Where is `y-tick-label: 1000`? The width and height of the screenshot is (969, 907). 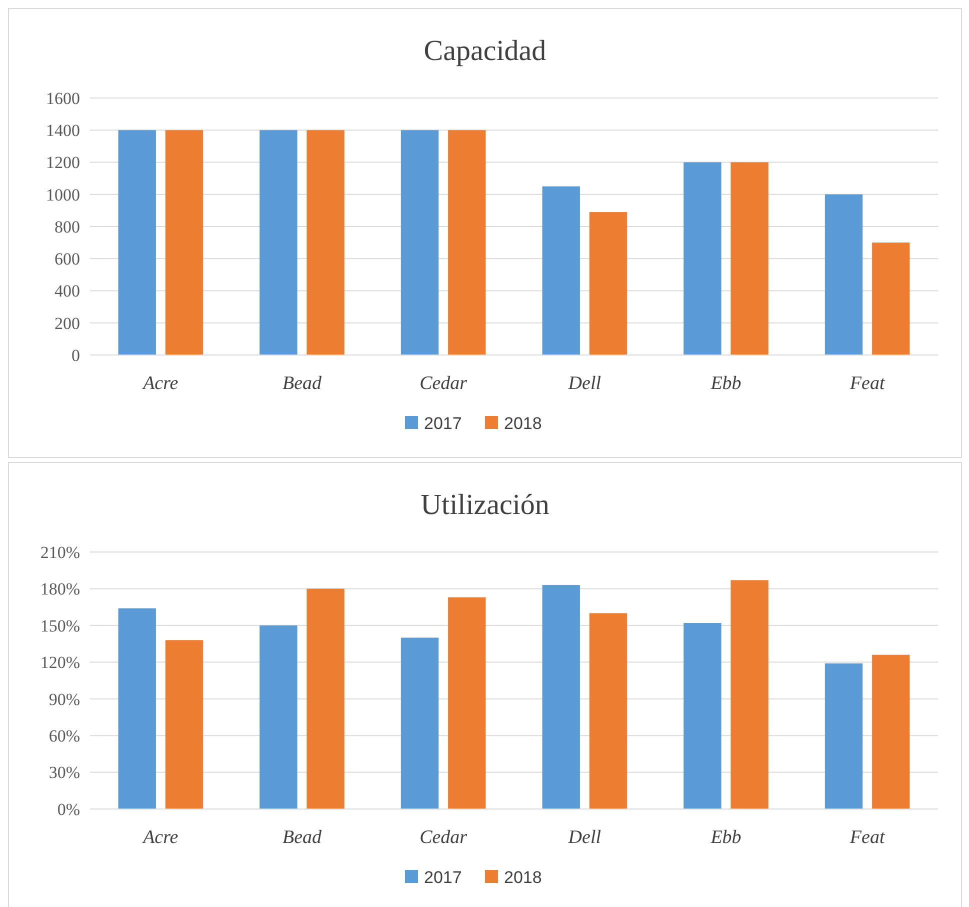
y-tick-label: 1000 is located at coordinates (63, 194).